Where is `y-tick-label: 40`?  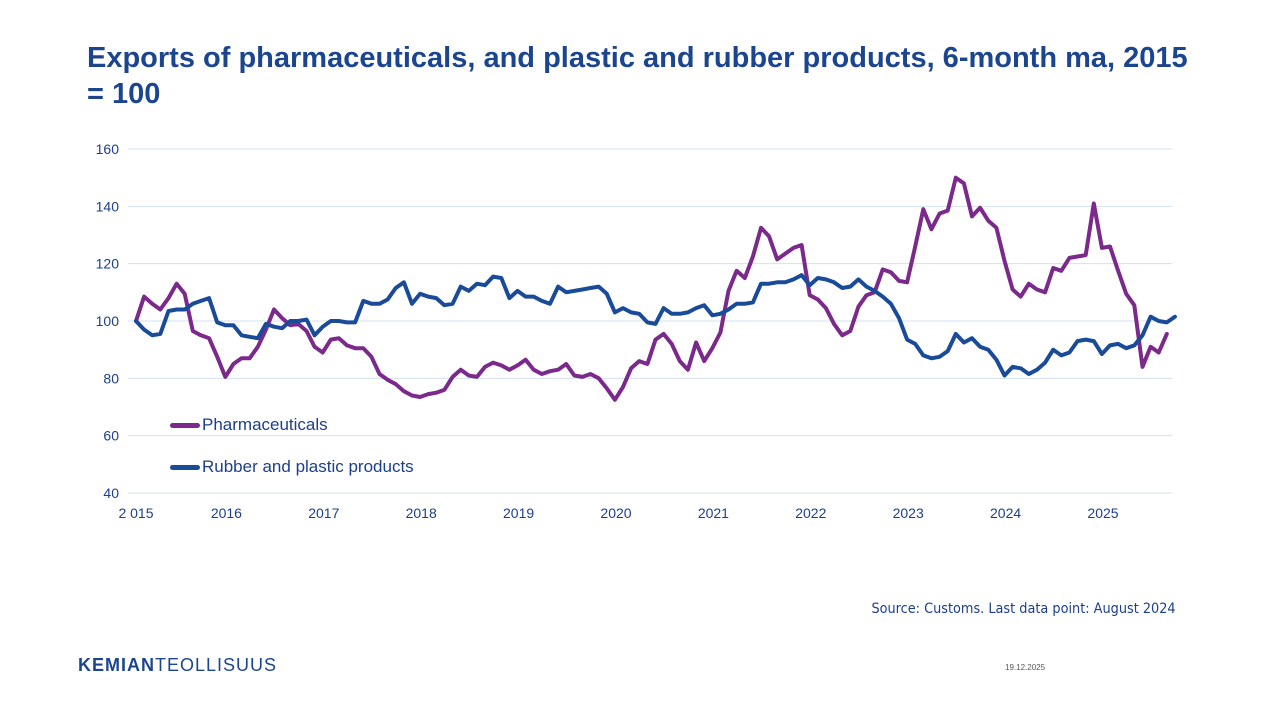 y-tick-label: 40 is located at coordinates (111, 493).